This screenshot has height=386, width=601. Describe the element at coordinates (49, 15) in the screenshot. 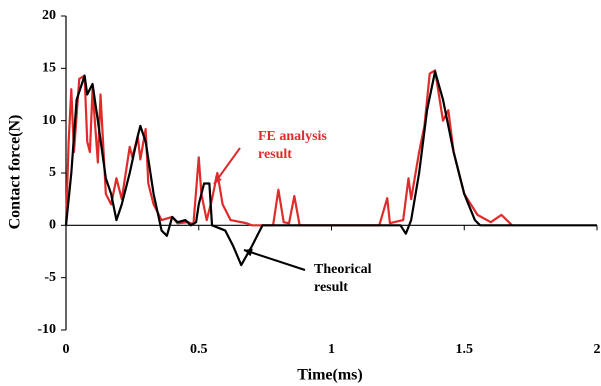

I see `y-tick-label: 20` at that location.